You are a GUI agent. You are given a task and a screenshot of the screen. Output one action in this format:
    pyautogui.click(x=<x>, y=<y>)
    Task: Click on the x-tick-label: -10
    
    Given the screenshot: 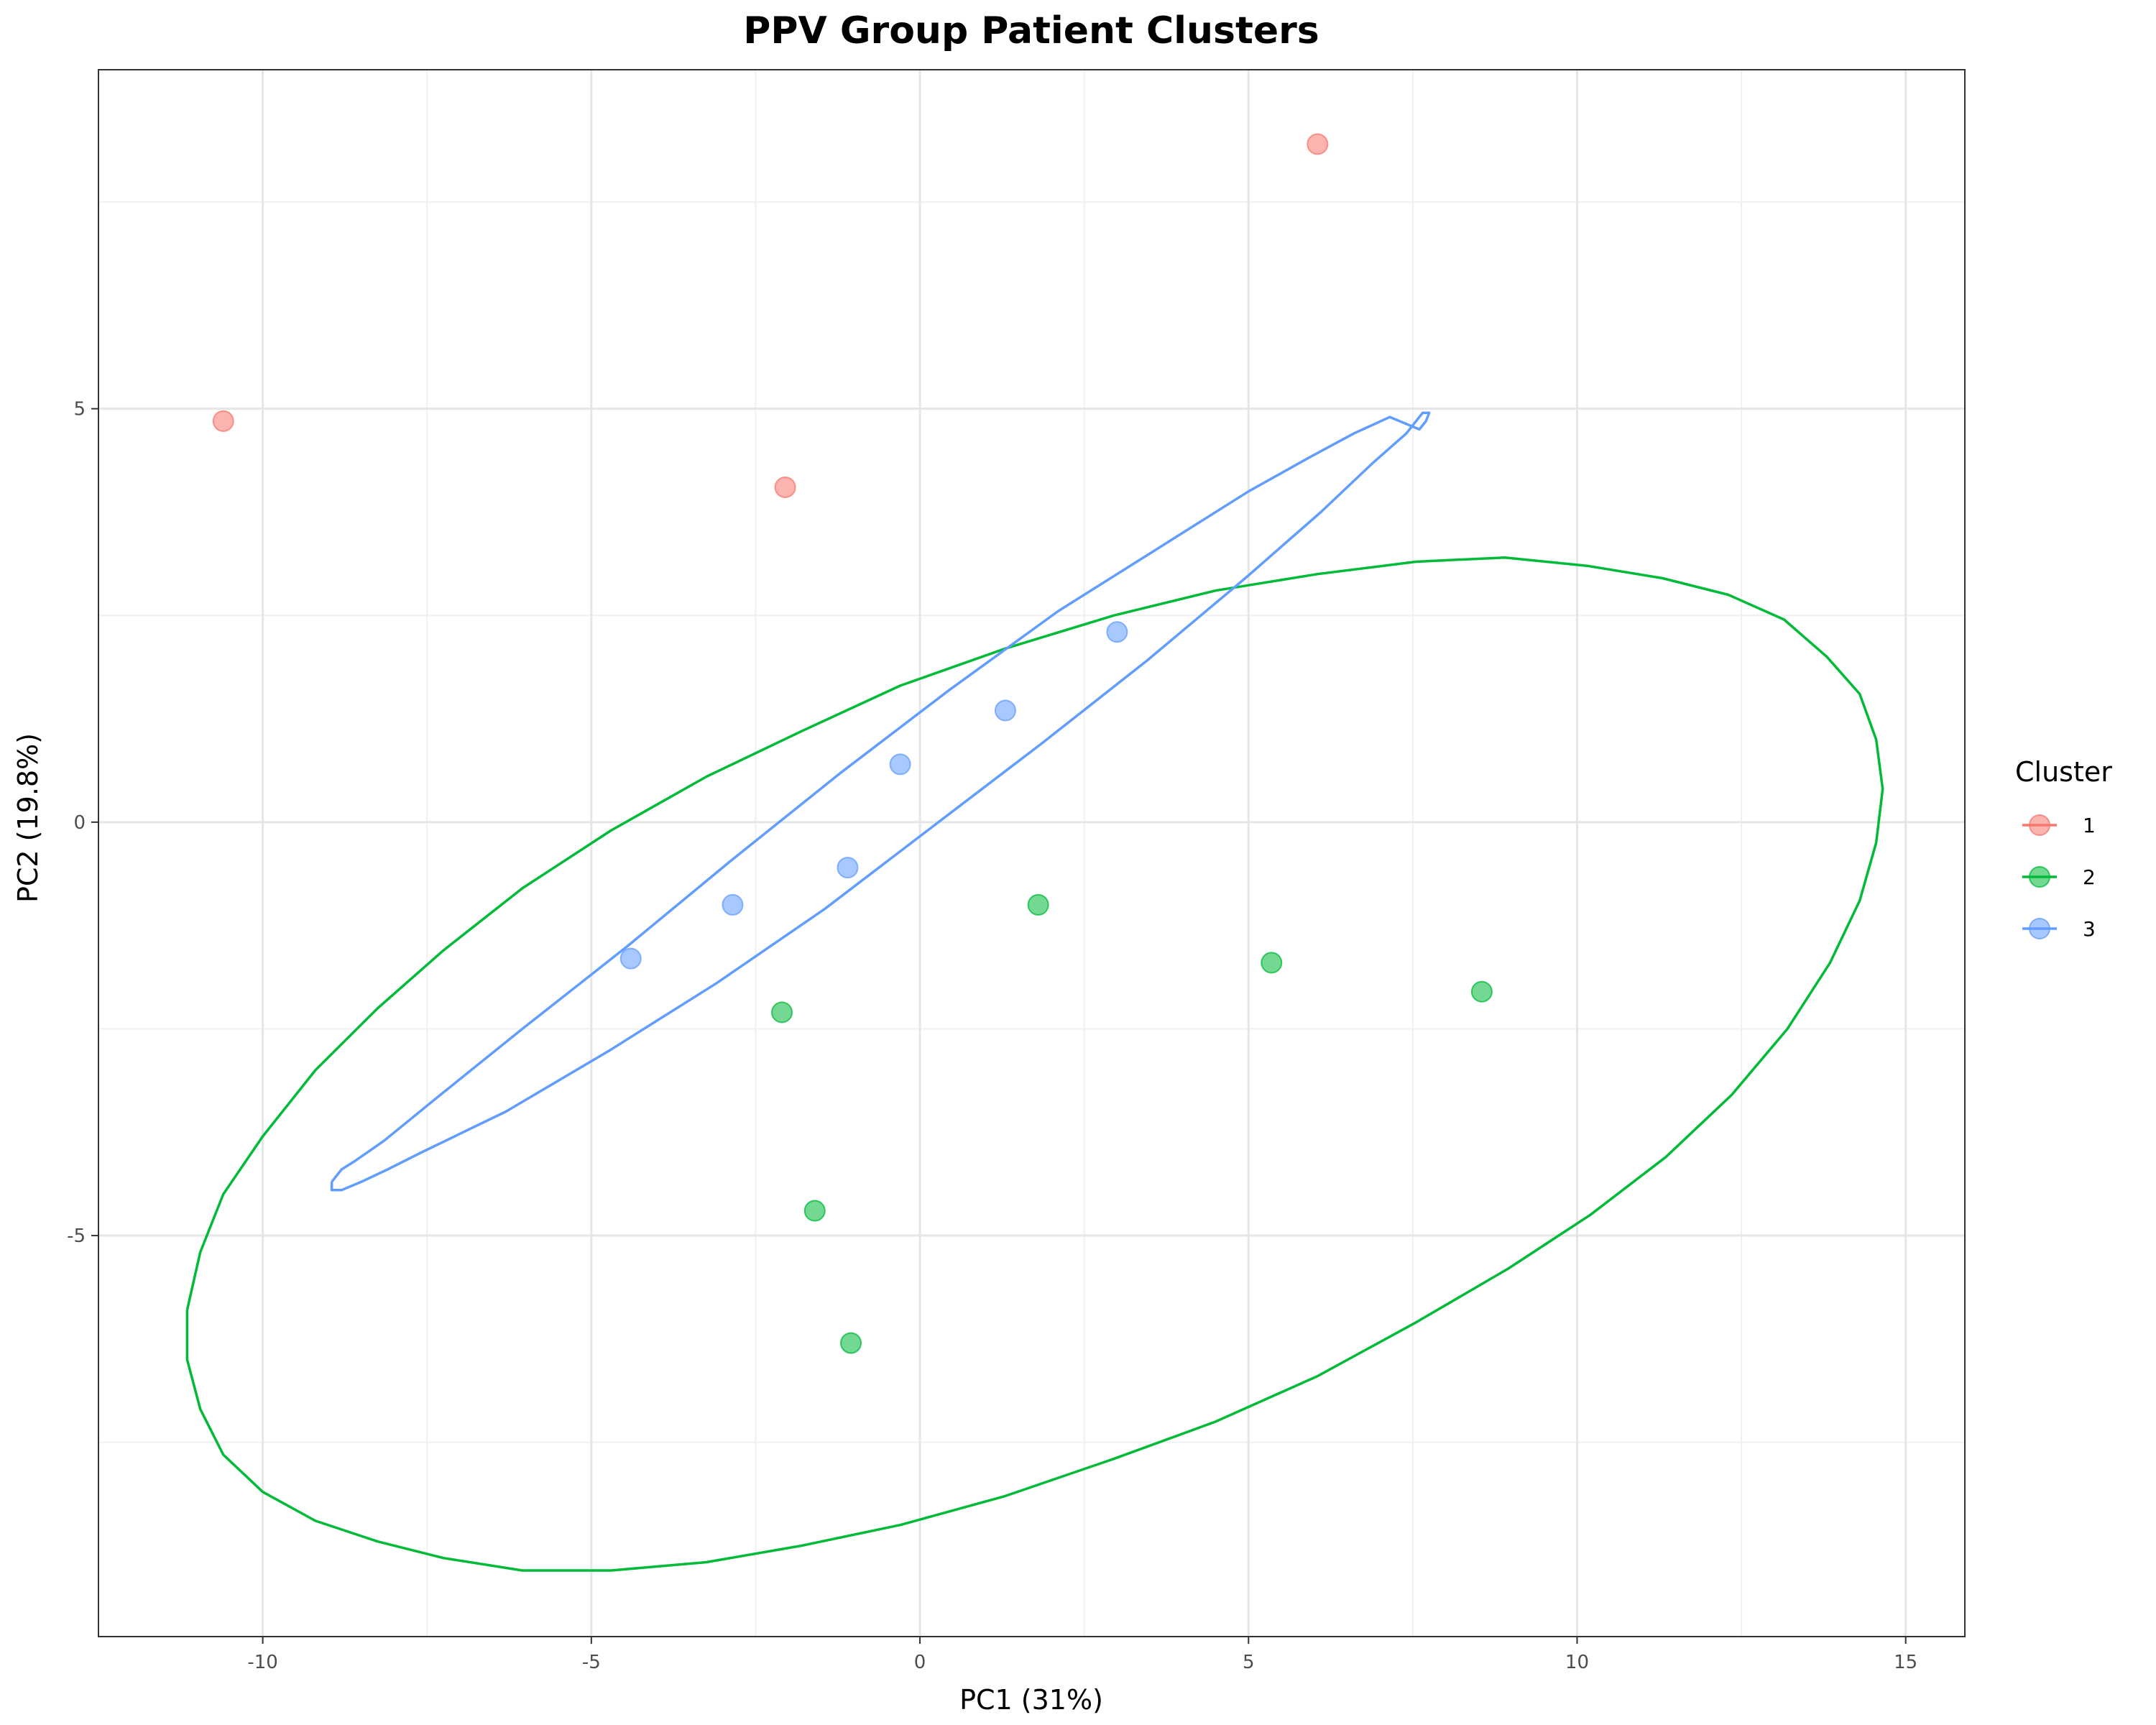 What is the action you would take?
    pyautogui.click(x=262, y=1662)
    